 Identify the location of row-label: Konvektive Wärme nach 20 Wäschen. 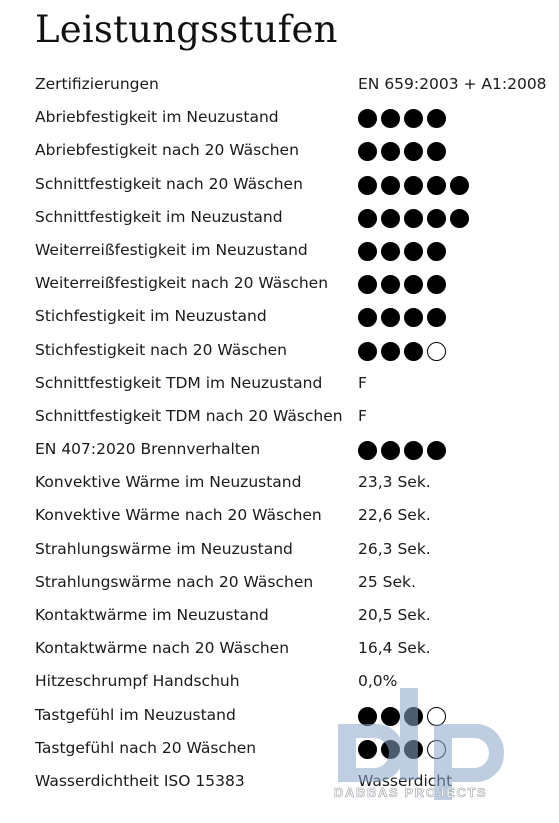
(178, 515).